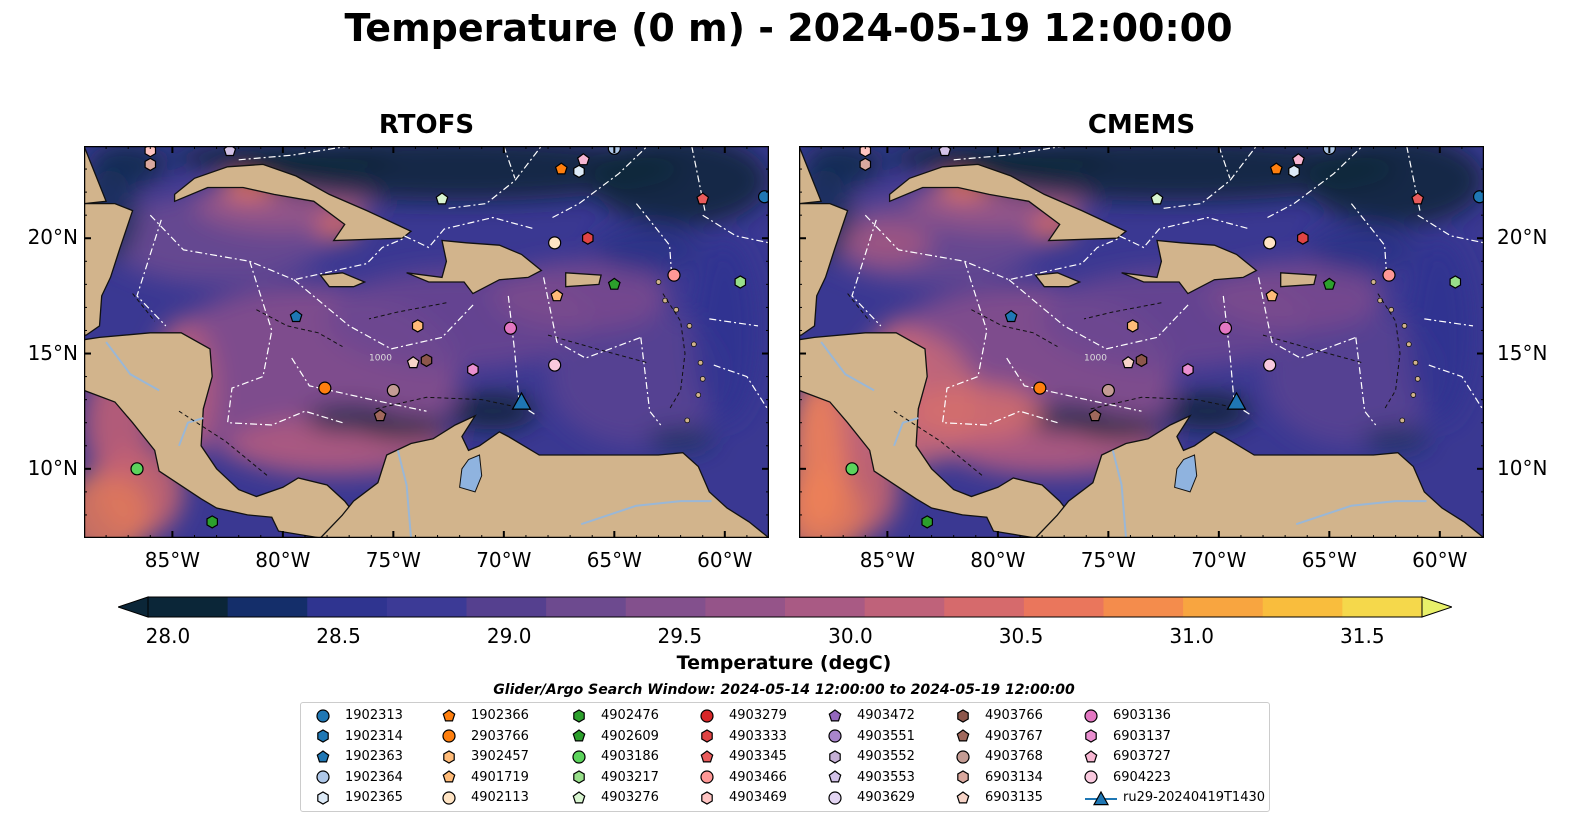 This screenshot has width=1577, height=828. I want to click on colorbar-tick-label: 29.5, so click(680, 636).